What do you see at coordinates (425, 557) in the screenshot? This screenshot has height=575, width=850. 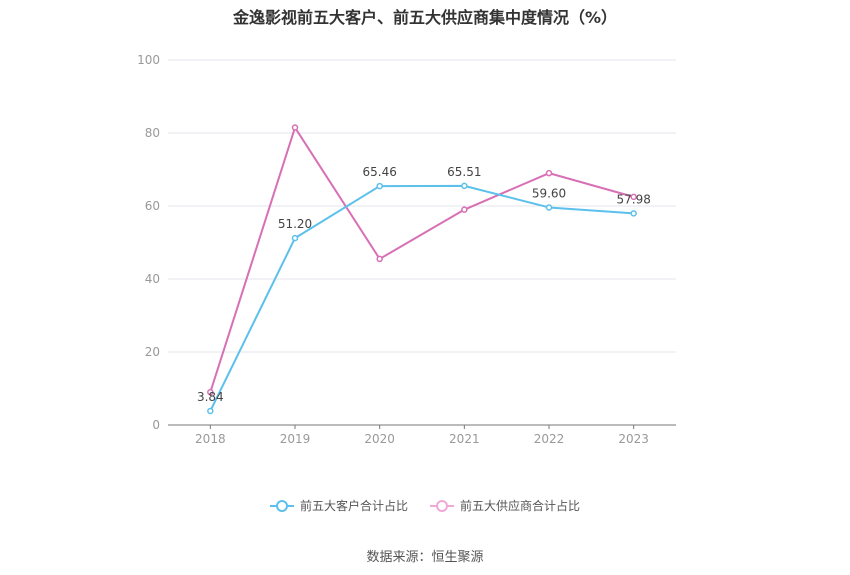 I see `data-source: 数据来源：恒生聚源` at bounding box center [425, 557].